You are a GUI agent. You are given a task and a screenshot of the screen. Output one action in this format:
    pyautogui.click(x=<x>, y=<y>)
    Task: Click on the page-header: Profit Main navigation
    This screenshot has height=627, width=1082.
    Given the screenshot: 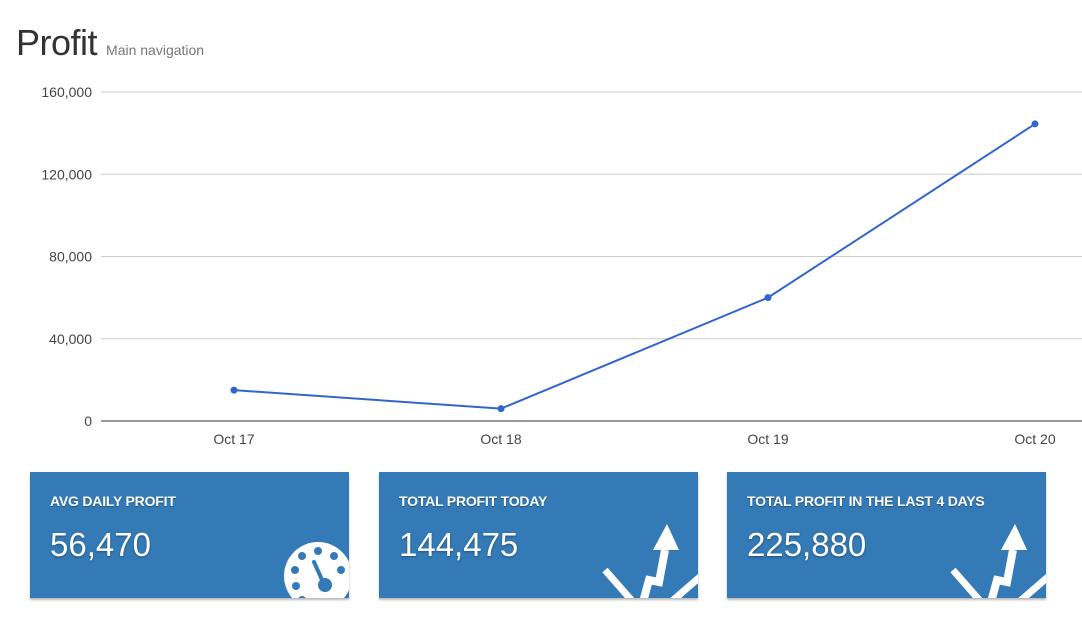 What is the action you would take?
    pyautogui.click(x=110, y=43)
    